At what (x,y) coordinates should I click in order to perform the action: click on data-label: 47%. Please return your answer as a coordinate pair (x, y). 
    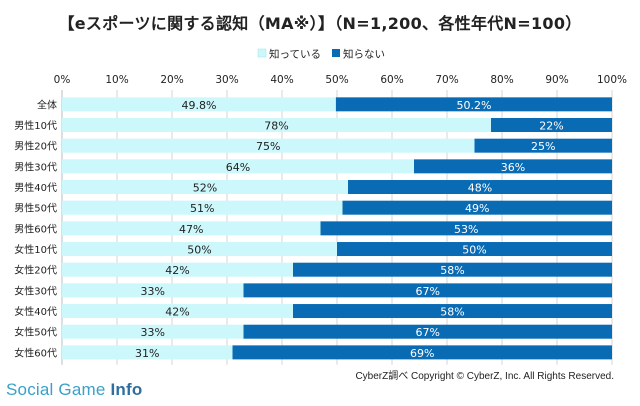
    Looking at the image, I should click on (191, 229).